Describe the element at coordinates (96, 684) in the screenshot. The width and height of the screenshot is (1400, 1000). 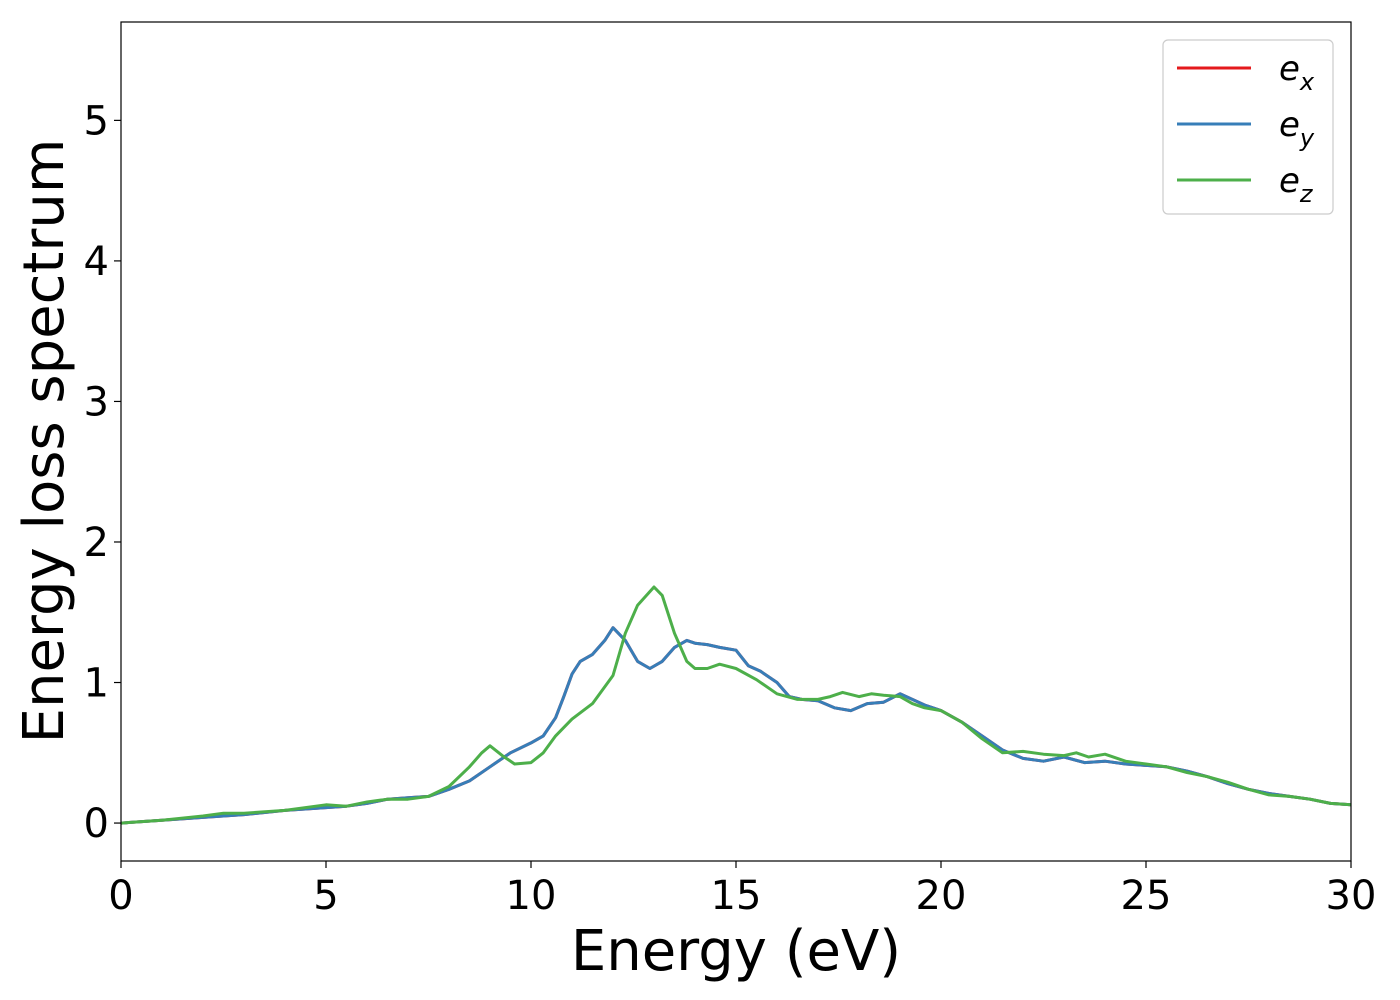
I see `y-tick-label: 1` at that location.